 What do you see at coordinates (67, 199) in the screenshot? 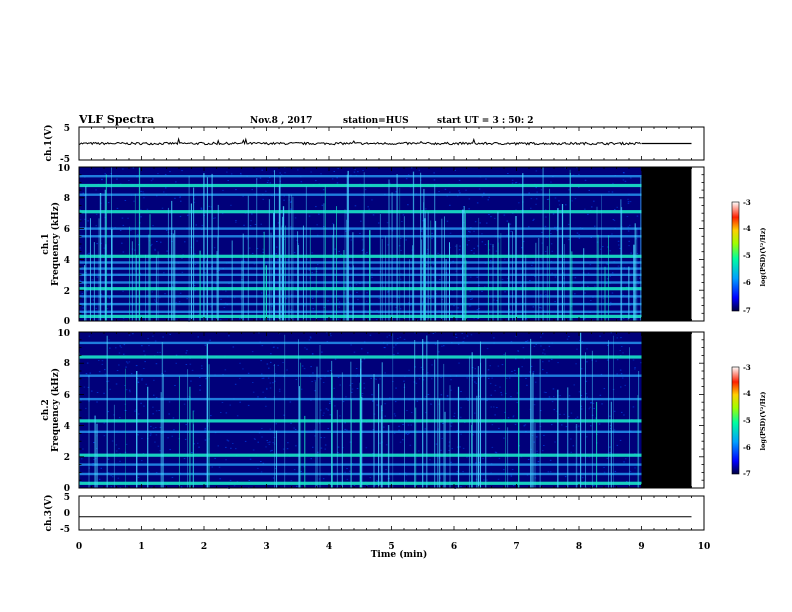
I see `ch1-ytick-8: 8` at bounding box center [67, 199].